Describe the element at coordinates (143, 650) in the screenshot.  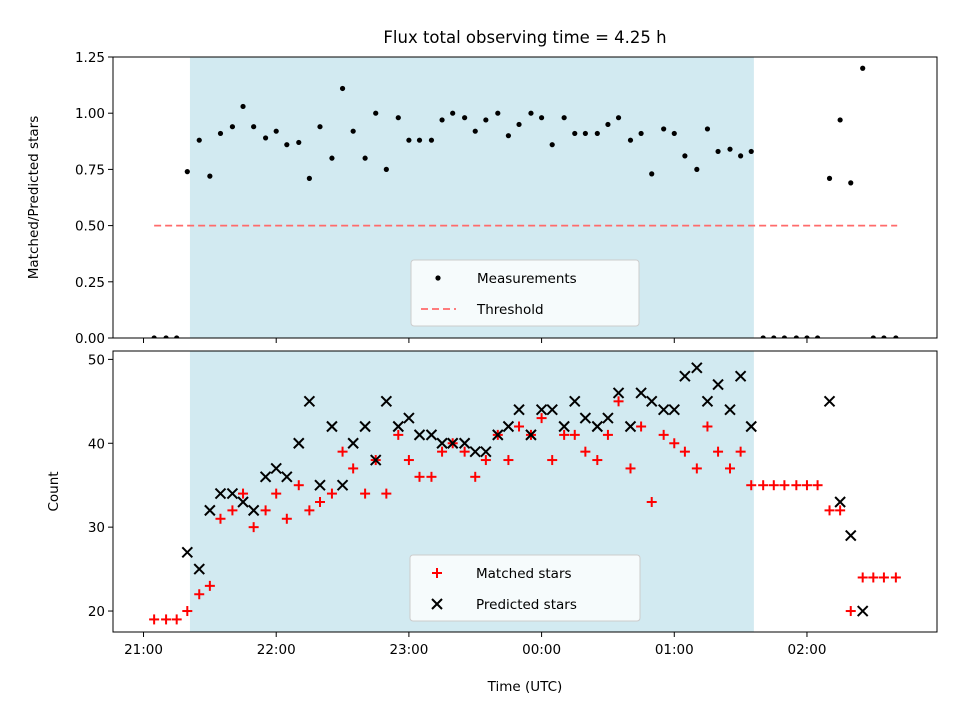
I see `x-tick-label: 21:00` at that location.